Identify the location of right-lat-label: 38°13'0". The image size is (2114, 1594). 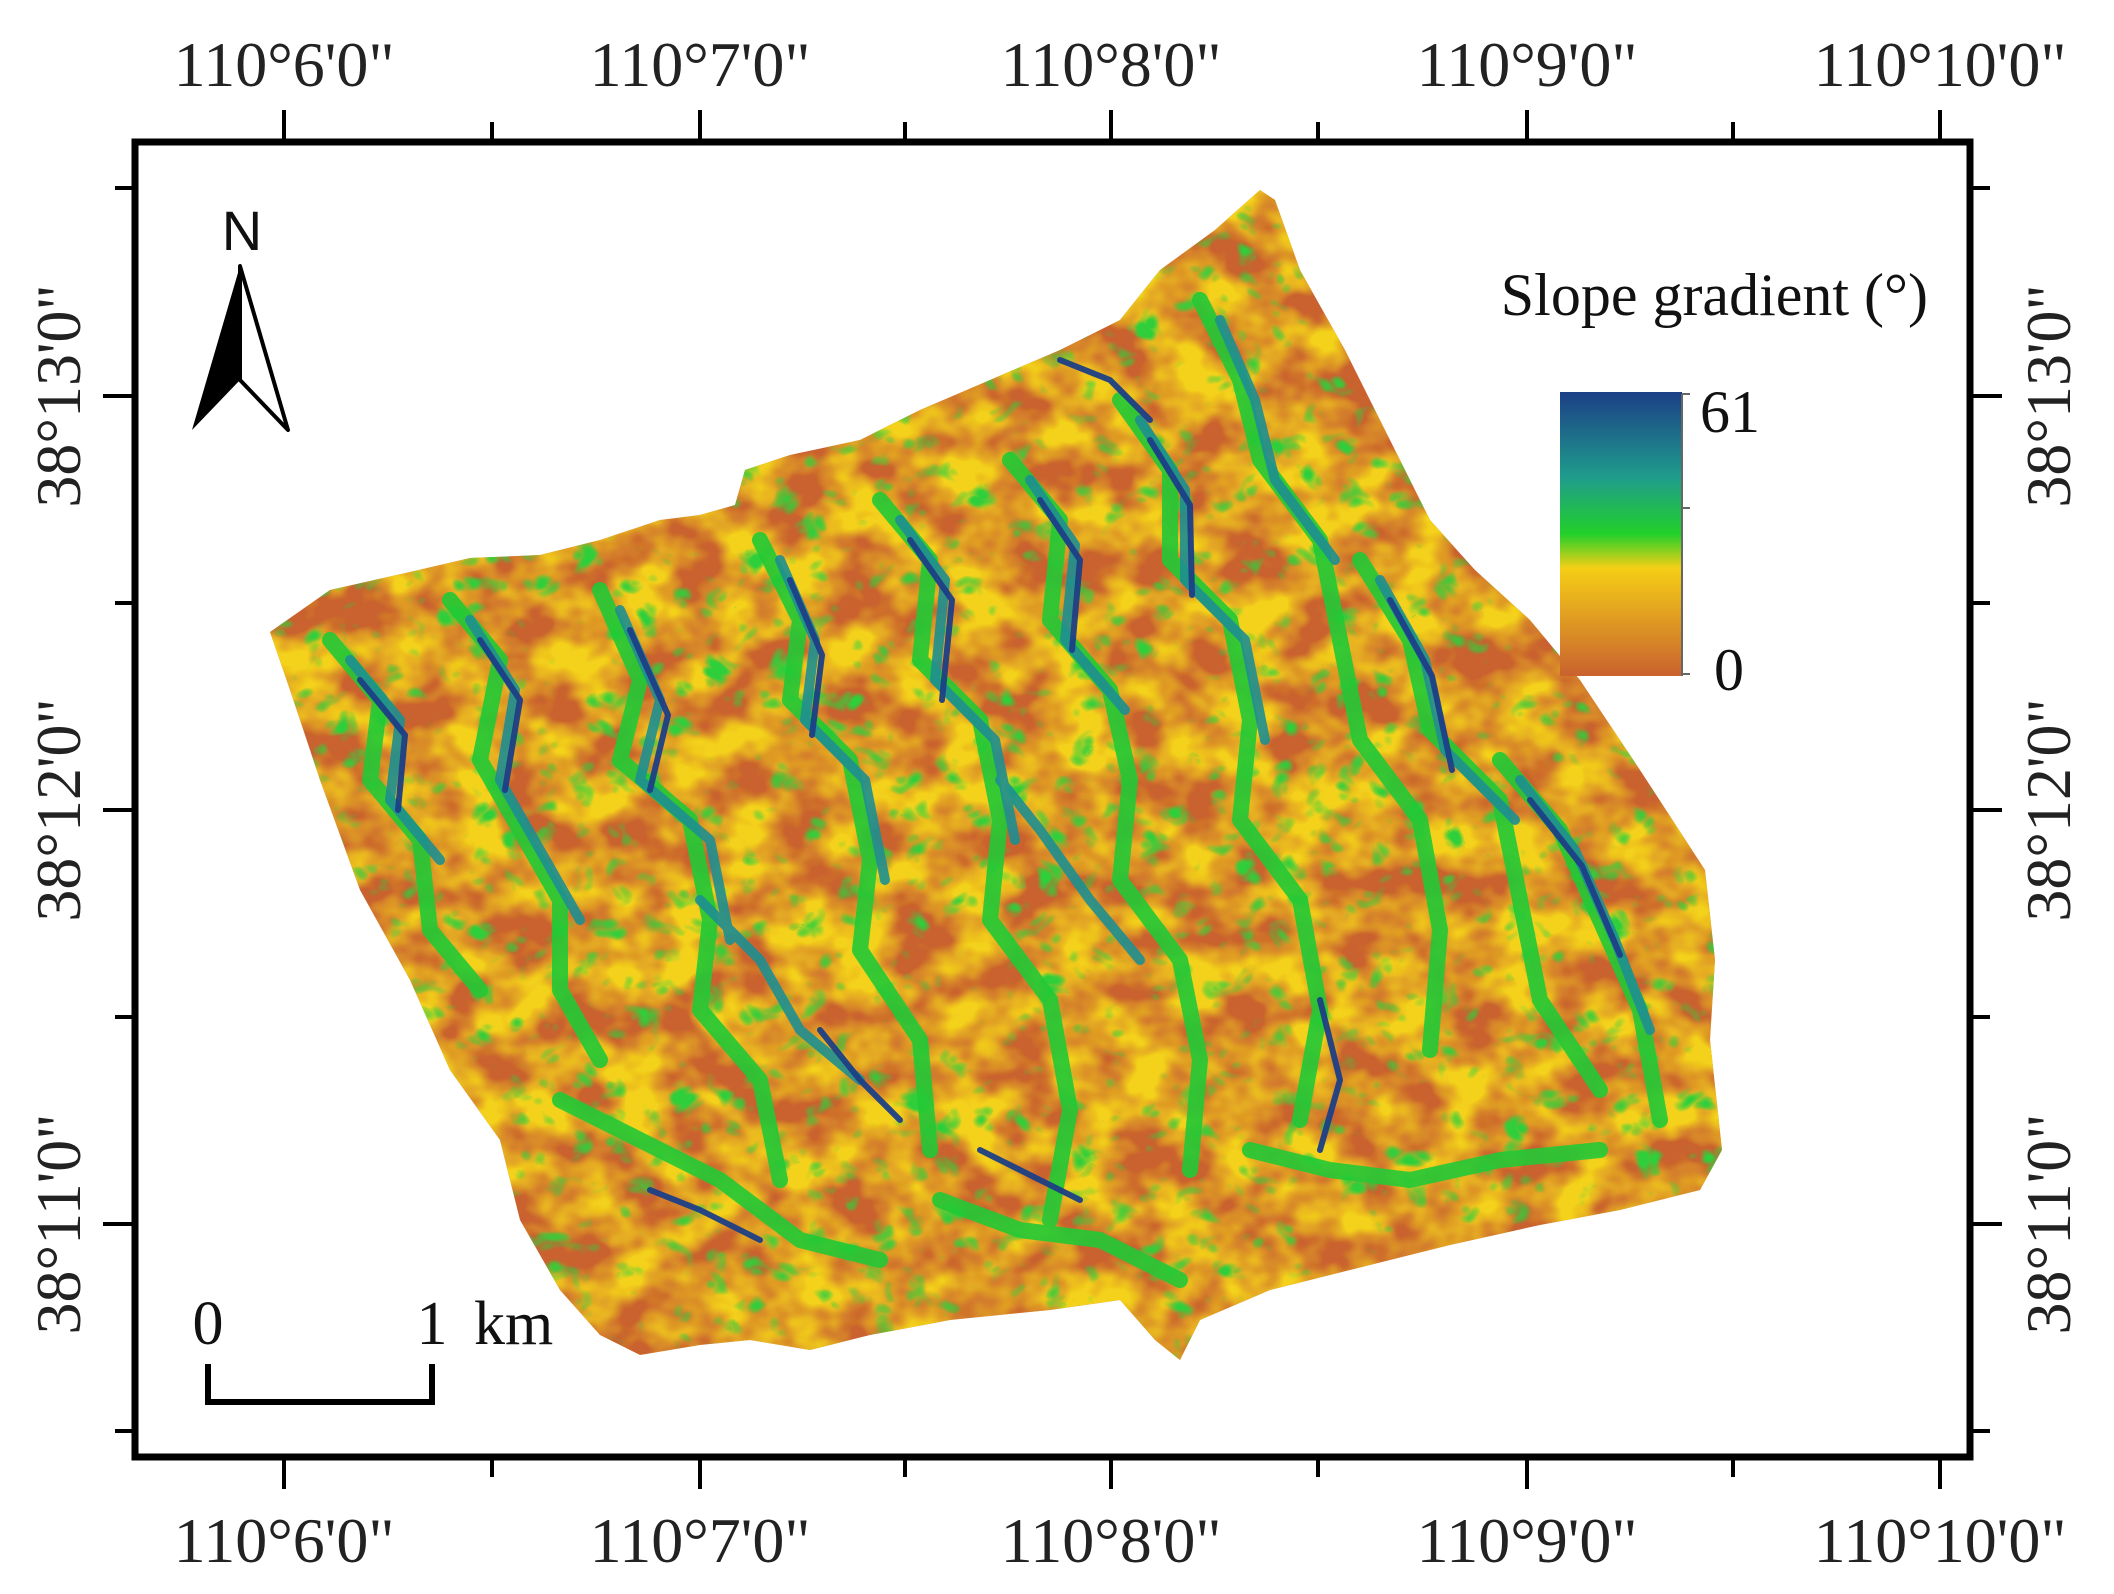
(2048, 395).